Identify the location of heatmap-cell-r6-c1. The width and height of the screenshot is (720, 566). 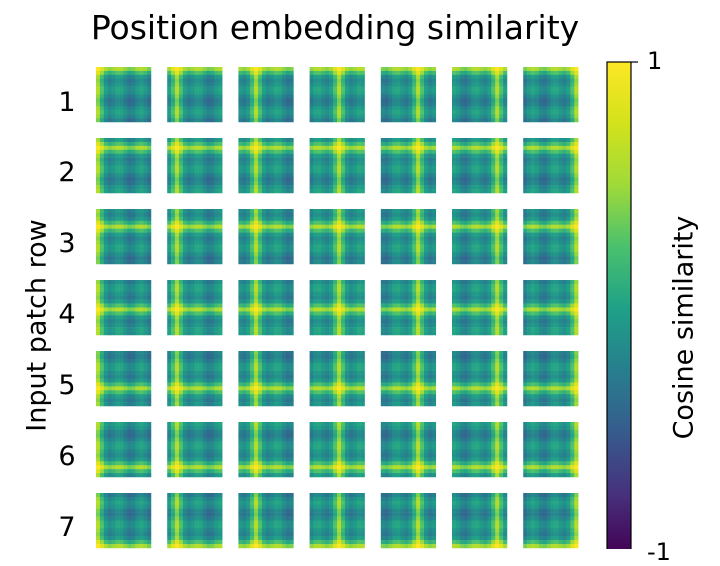
(123, 449).